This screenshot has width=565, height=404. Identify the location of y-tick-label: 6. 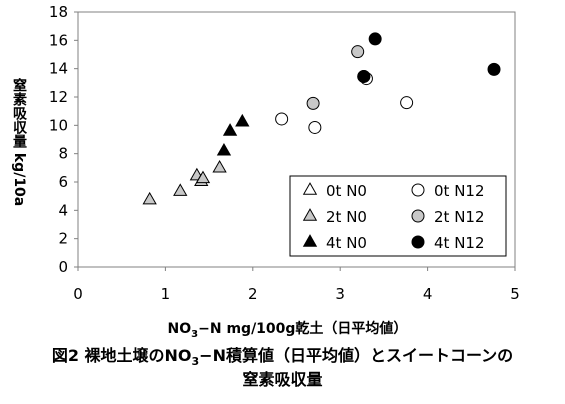
(63, 182).